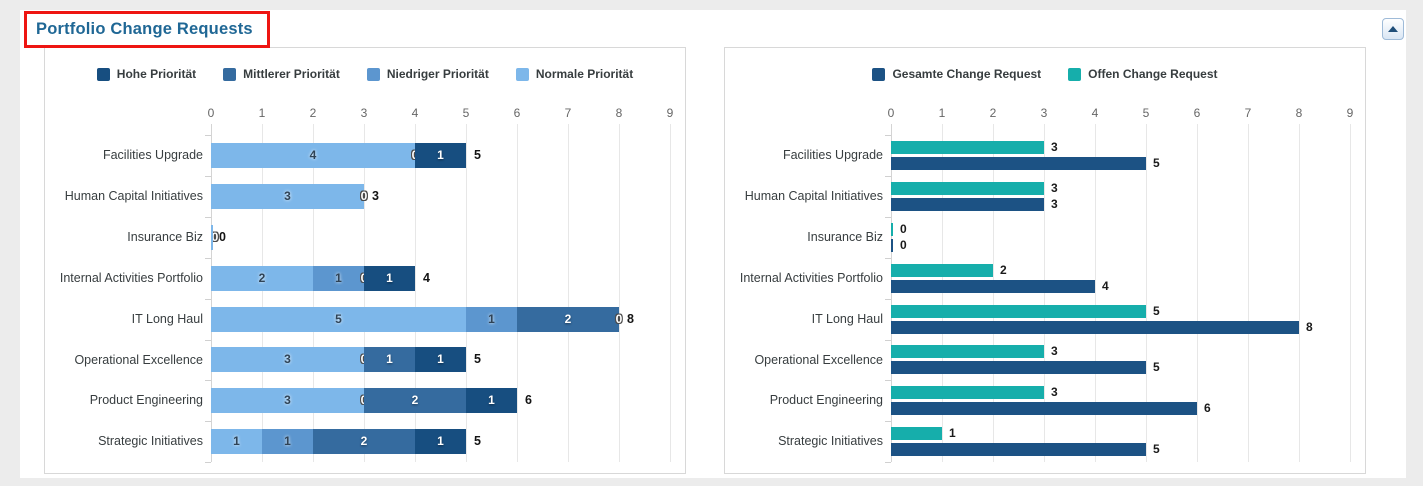  What do you see at coordinates (1393, 29) in the screenshot?
I see `collapse-button` at bounding box center [1393, 29].